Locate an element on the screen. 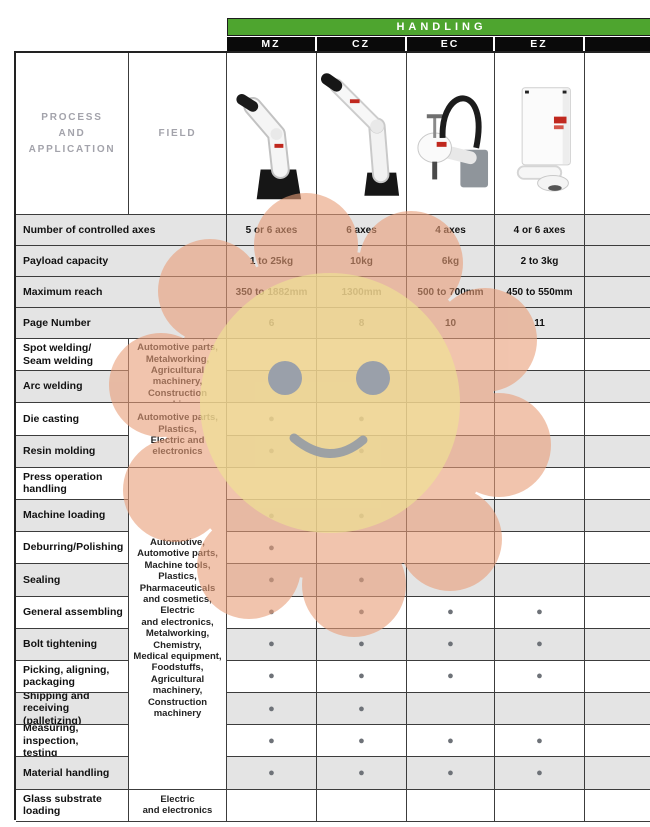 This screenshot has height=827, width=650. mz-robot-image is located at coordinates (269, 146).